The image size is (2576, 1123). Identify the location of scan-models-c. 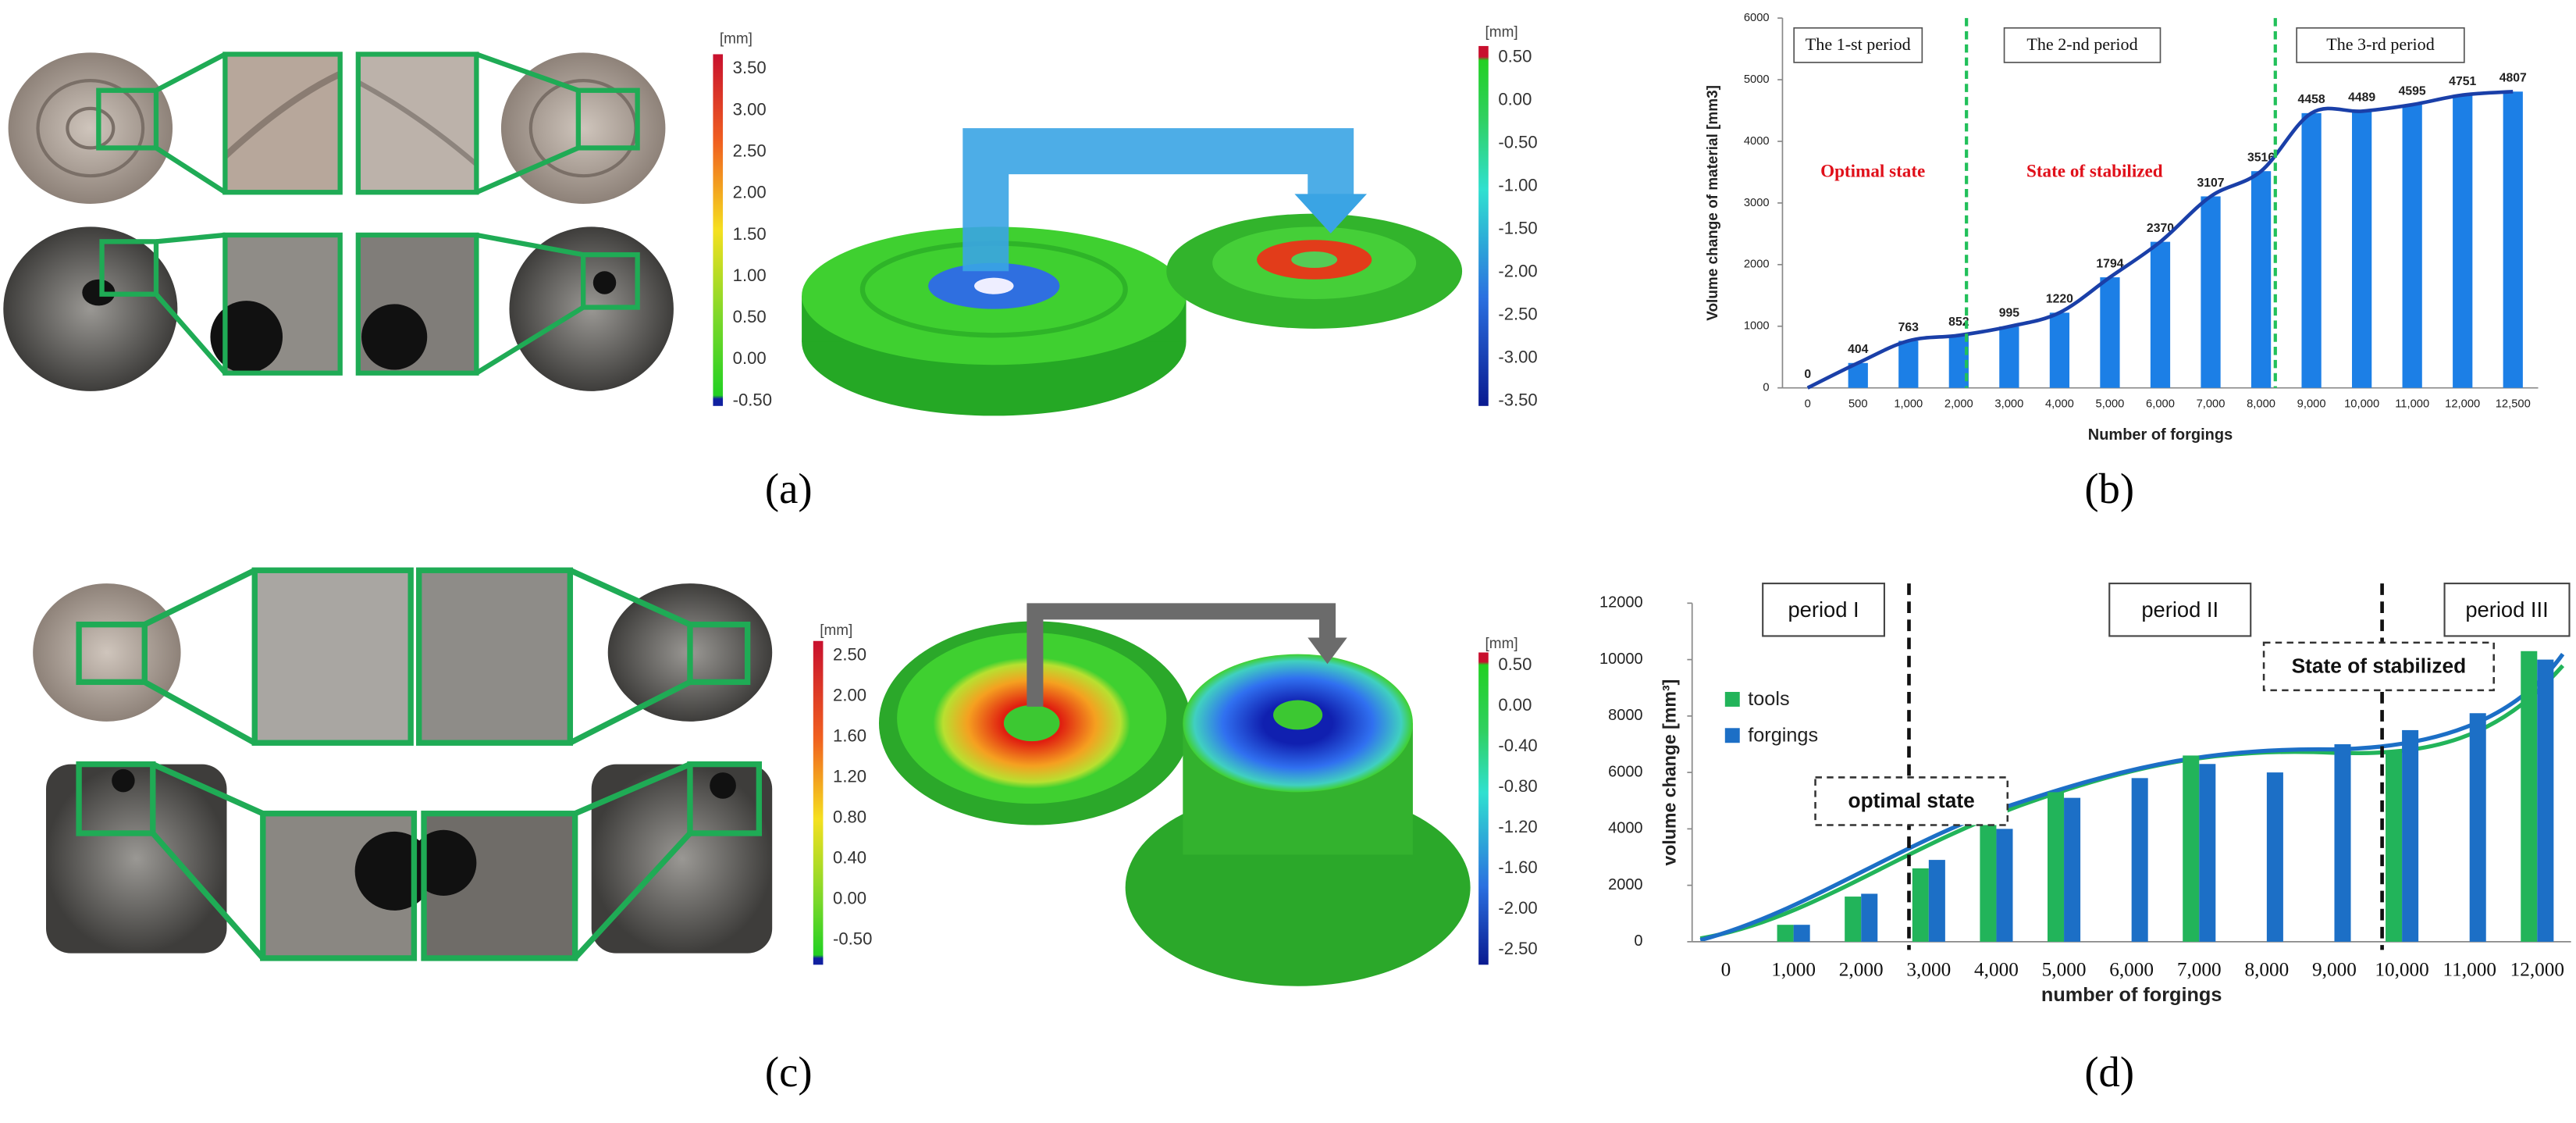
(1174, 794).